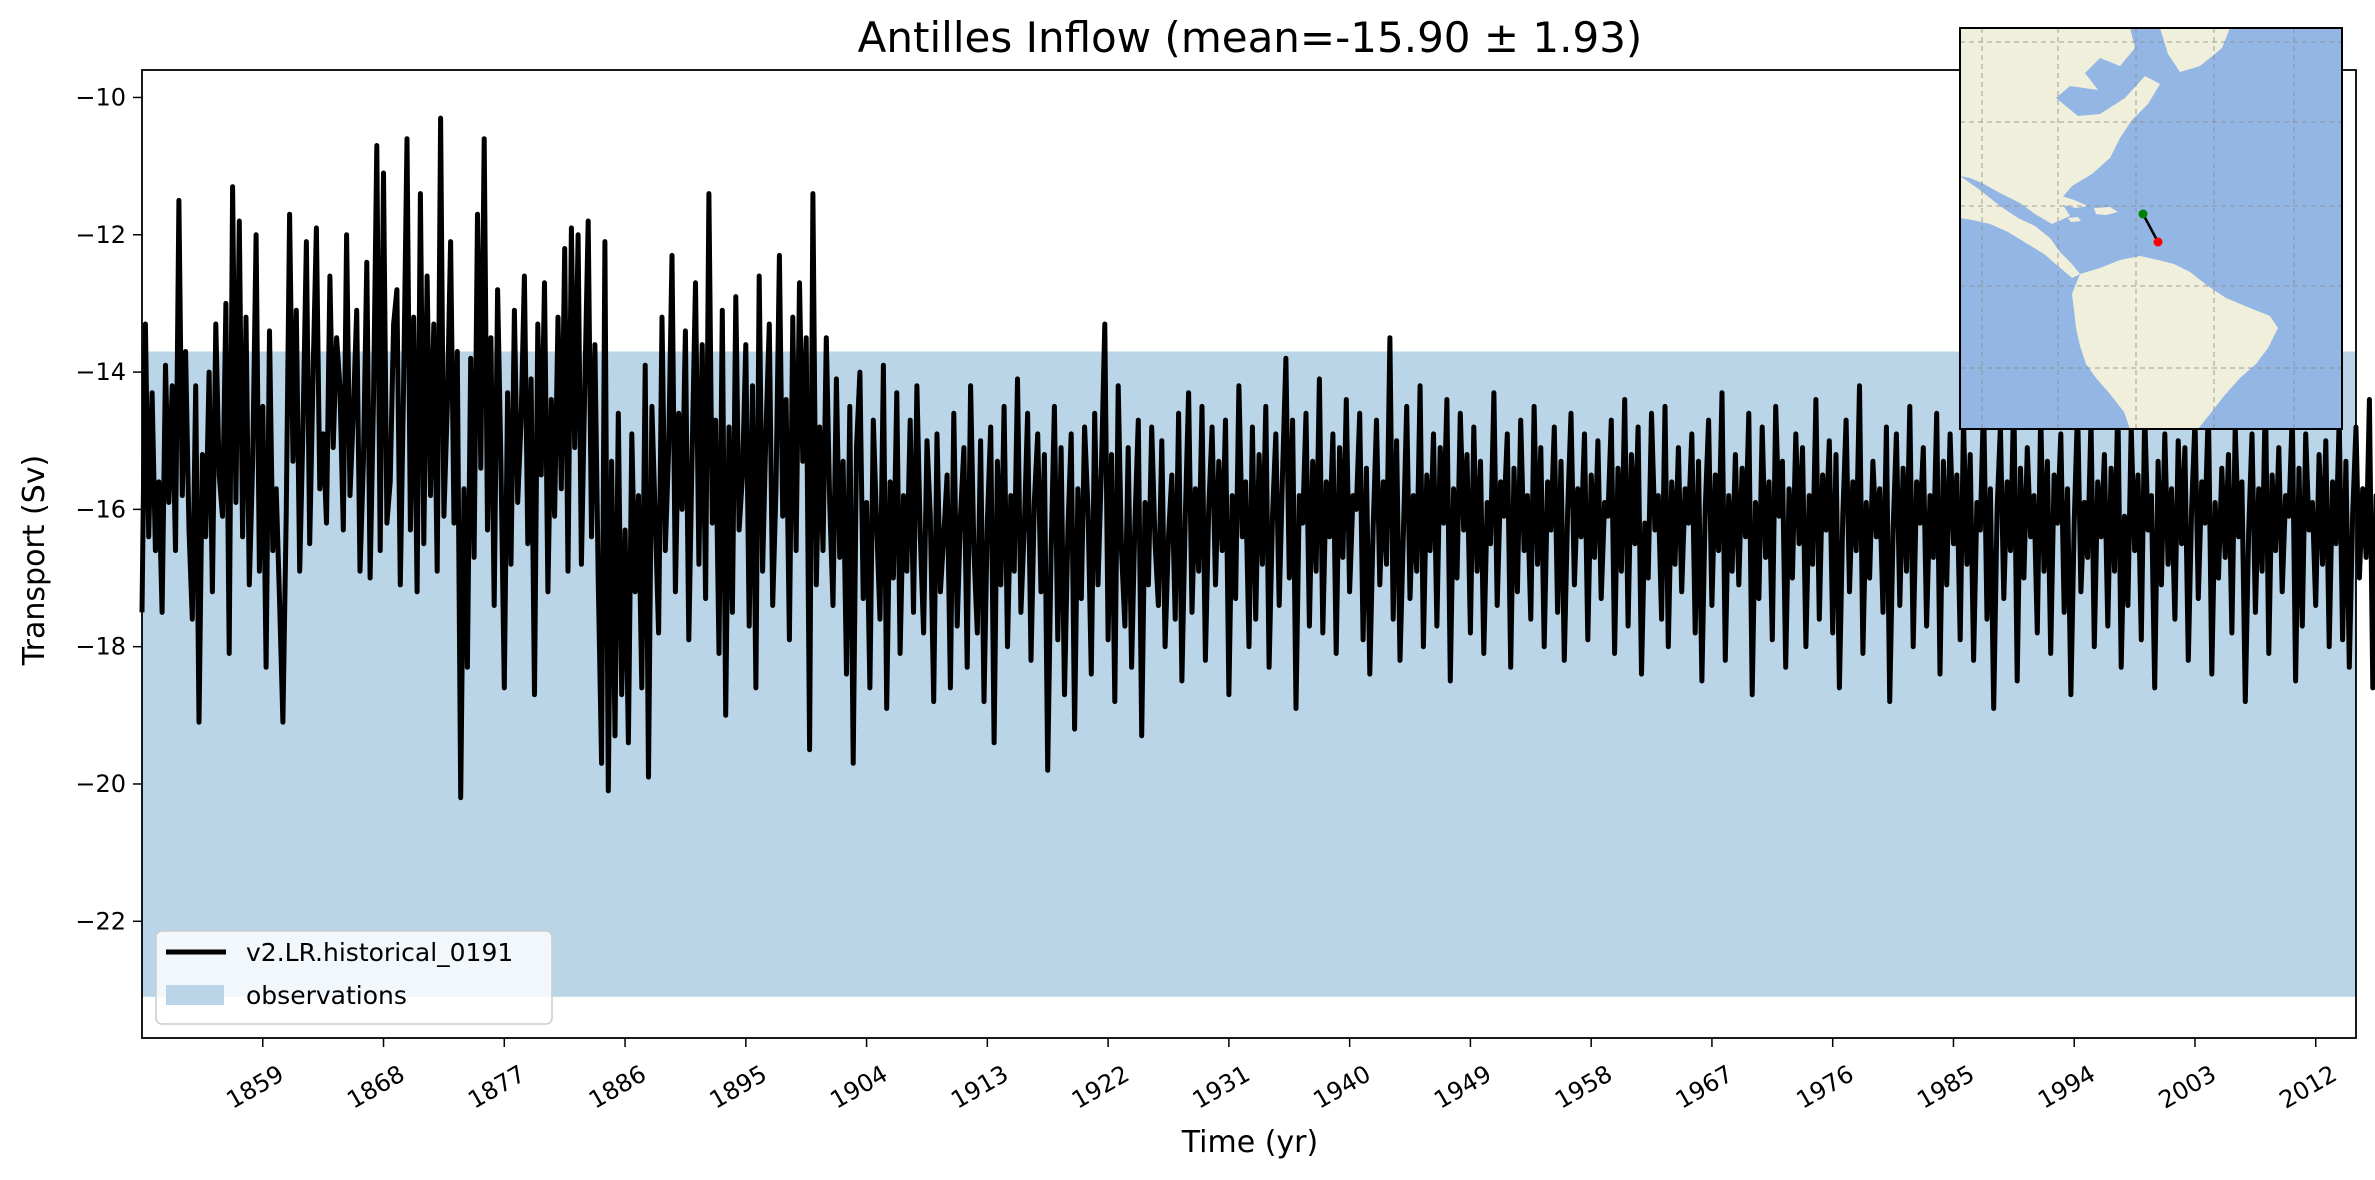  I want to click on y-tick-label: −14, so click(100, 372).